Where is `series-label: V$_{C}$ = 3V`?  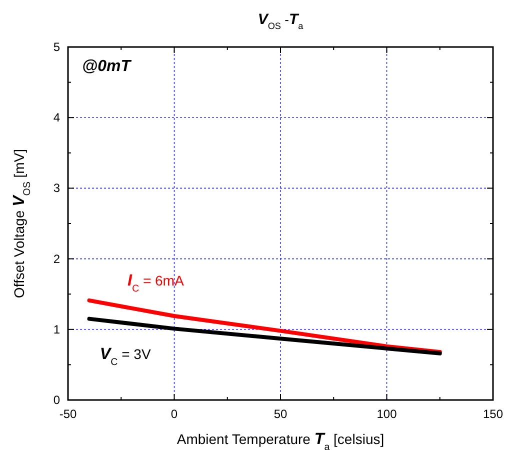
series-label: V$_{C}$ = 3V is located at coordinates (126, 356).